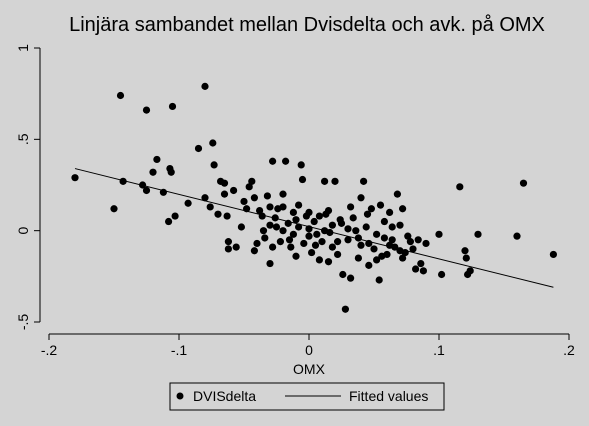 This screenshot has height=426, width=589. I want to click on legend-label-dvisdelta: DVISdelta, so click(224, 396).